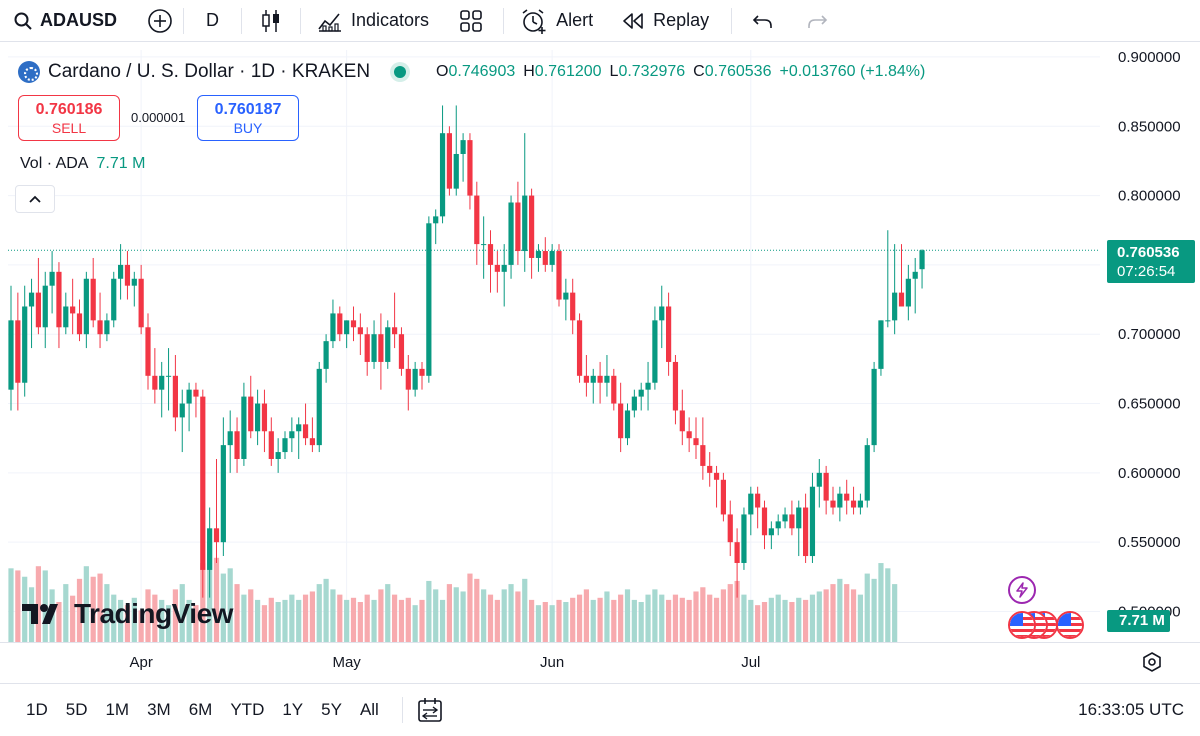 The height and width of the screenshot is (736, 1200). I want to click on interval-button: D, so click(212, 21).